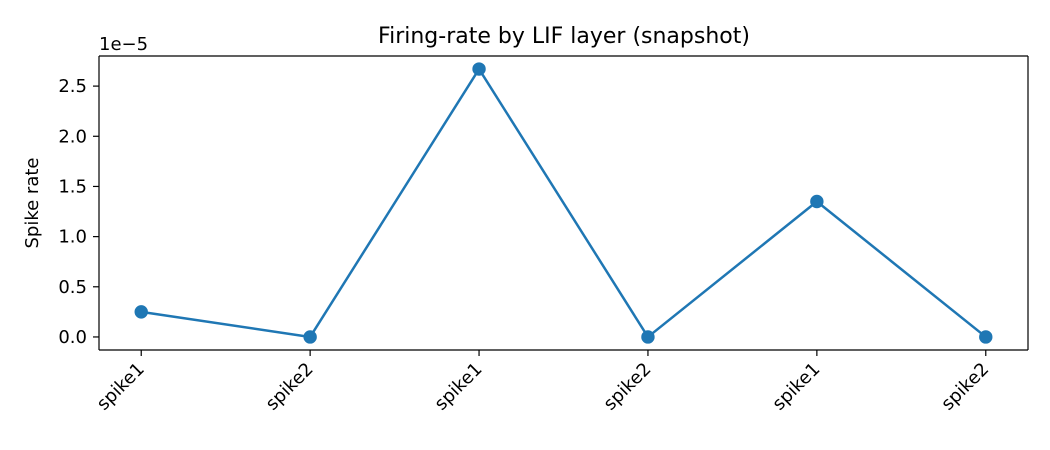  I want to click on y-tick-label: 1.5, so click(72, 186).